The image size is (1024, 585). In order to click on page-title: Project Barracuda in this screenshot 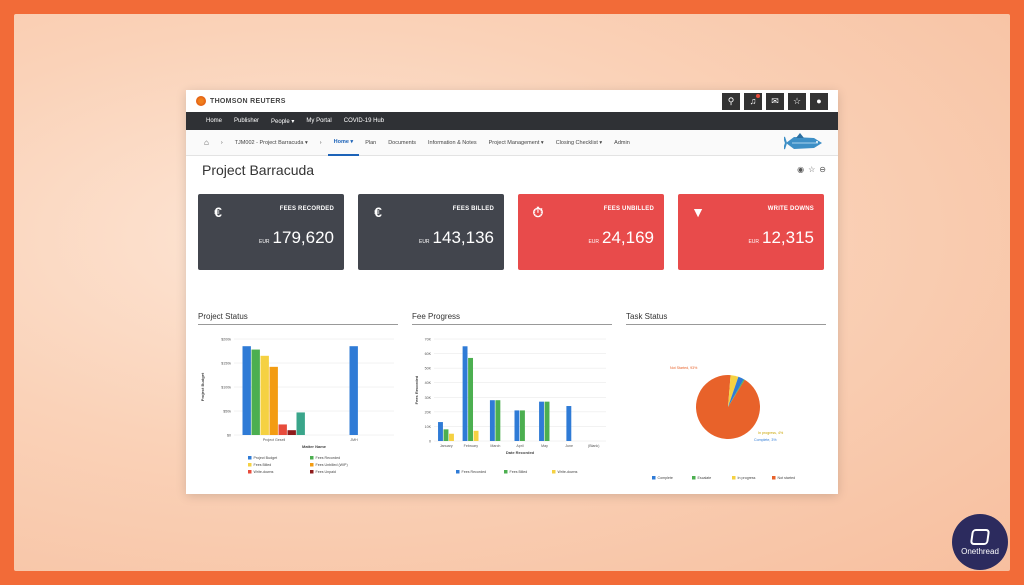, I will do `click(258, 170)`.